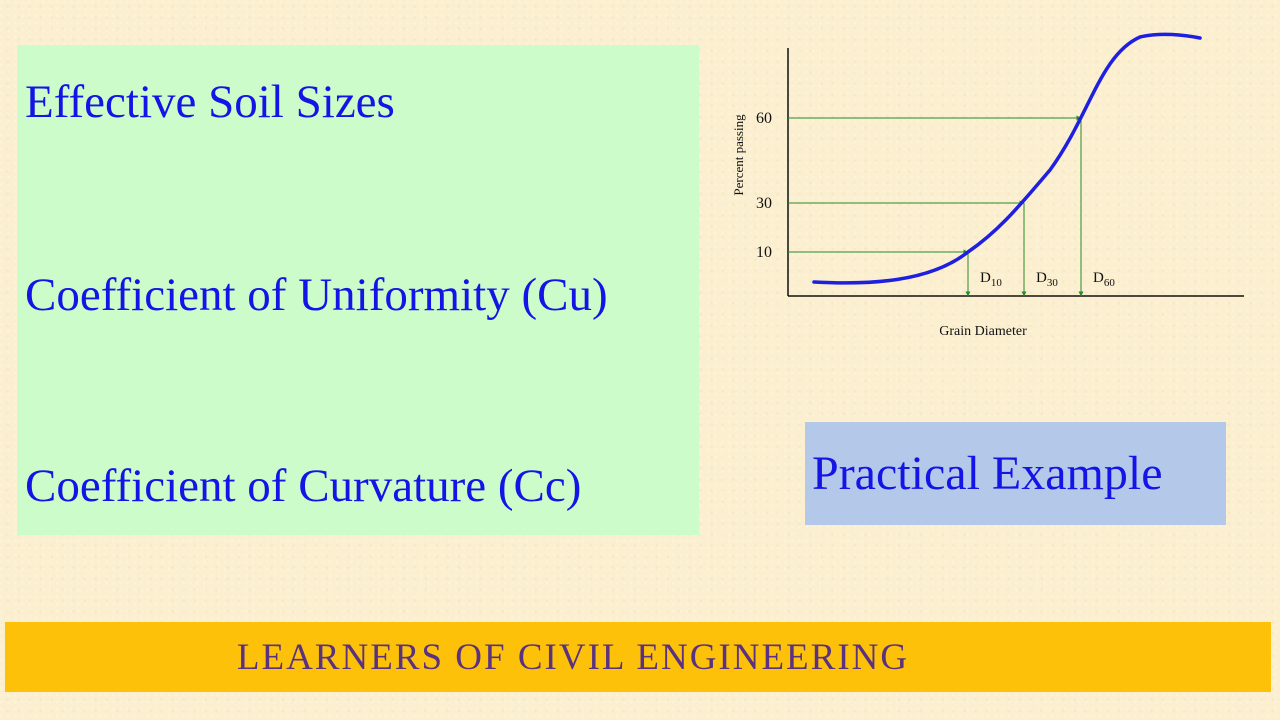  What do you see at coordinates (764, 203) in the screenshot?
I see `y-tick-label-30: 30` at bounding box center [764, 203].